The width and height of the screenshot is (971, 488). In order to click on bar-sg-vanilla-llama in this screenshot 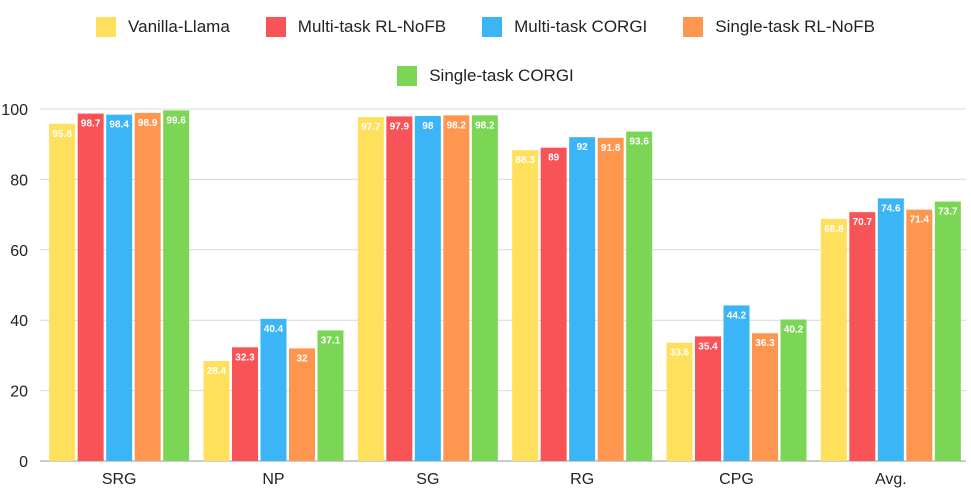, I will do `click(370, 289)`.